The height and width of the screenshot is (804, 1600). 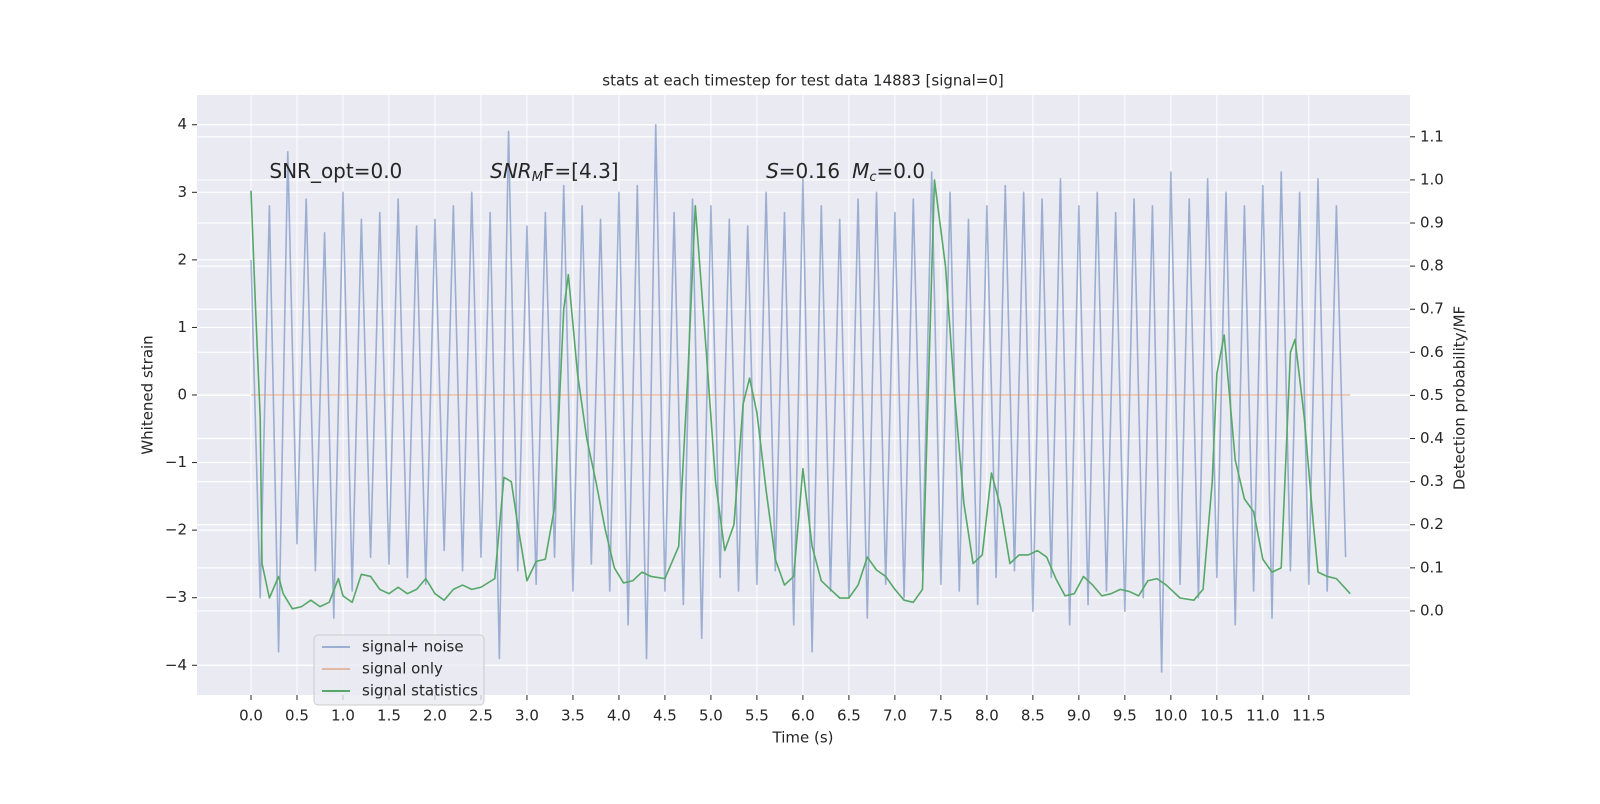 What do you see at coordinates (803, 738) in the screenshot?
I see `x-axis-label: Time (s)` at bounding box center [803, 738].